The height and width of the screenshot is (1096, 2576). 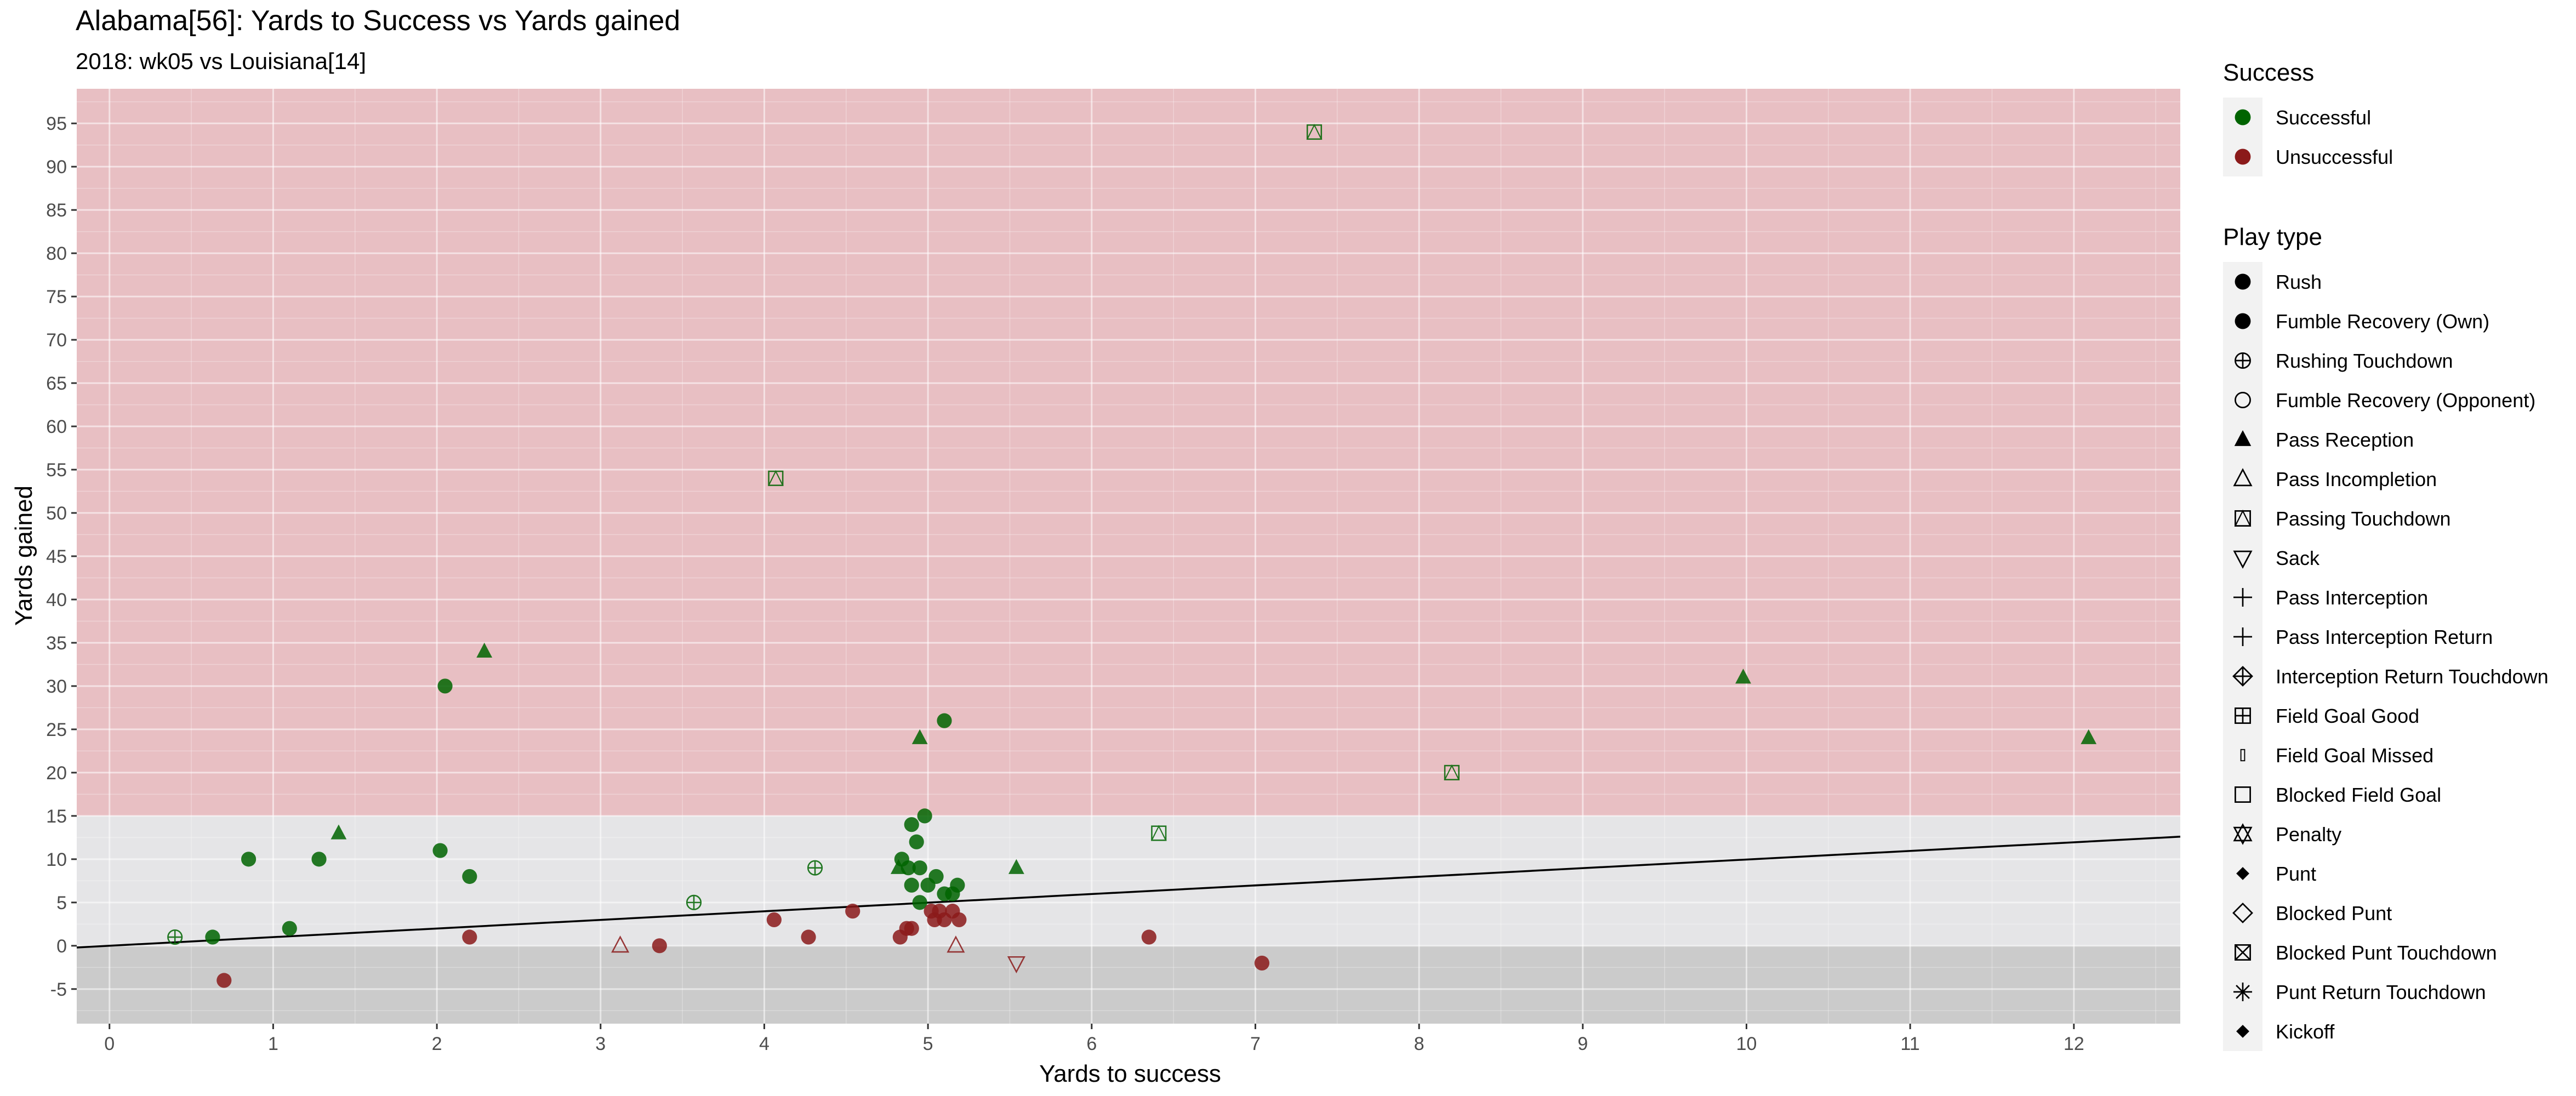 What do you see at coordinates (1091, 1044) in the screenshot?
I see `x-tick-label: 6` at bounding box center [1091, 1044].